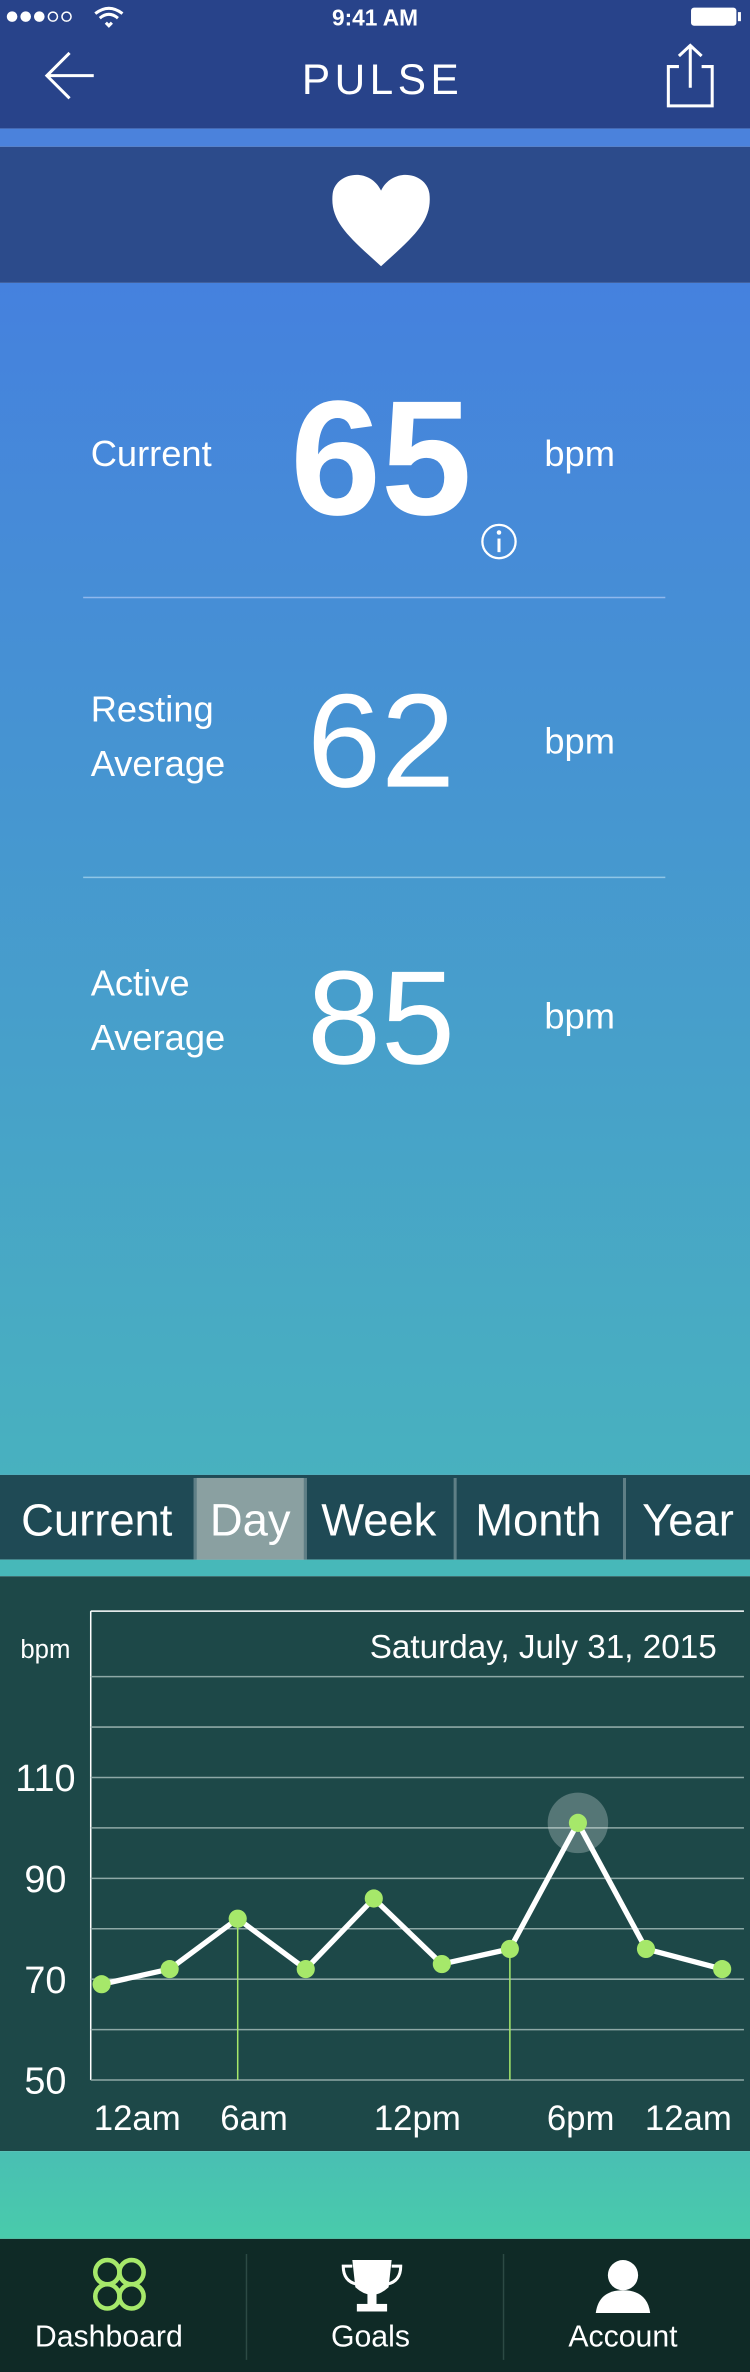 Image resolution: width=750 pixels, height=2372 pixels. What do you see at coordinates (375, 2195) in the screenshot?
I see `lower-bg` at bounding box center [375, 2195].